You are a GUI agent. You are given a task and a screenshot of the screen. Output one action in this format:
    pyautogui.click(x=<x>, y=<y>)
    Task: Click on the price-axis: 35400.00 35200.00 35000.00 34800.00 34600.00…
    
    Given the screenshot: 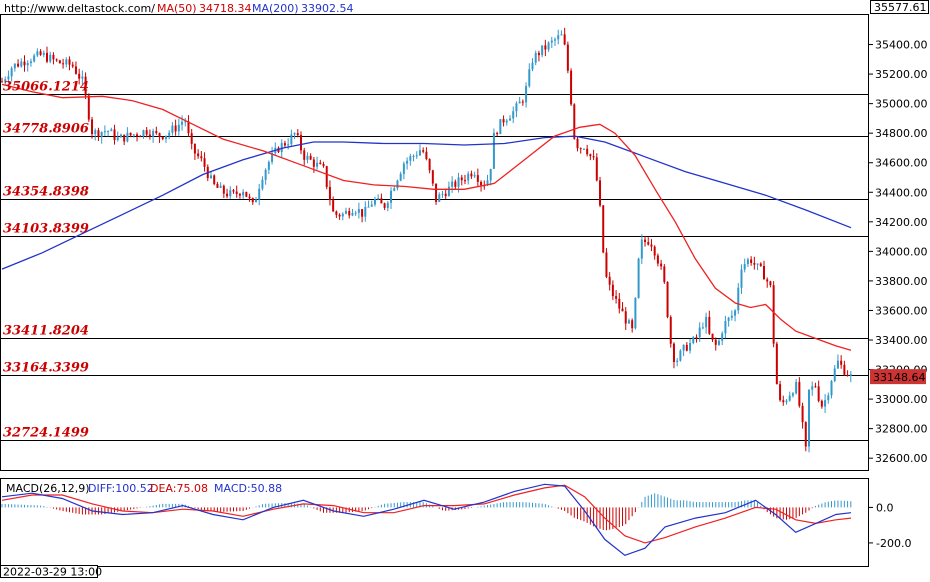 What is the action you would take?
    pyautogui.click(x=898, y=252)
    